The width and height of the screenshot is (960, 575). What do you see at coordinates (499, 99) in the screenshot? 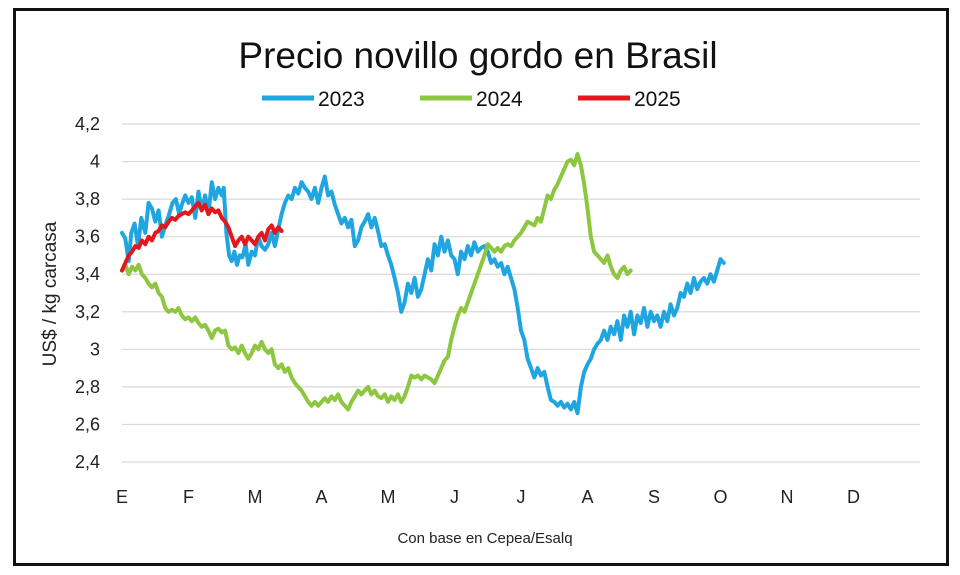
I see `legend-label-2024: 2024` at bounding box center [499, 99].